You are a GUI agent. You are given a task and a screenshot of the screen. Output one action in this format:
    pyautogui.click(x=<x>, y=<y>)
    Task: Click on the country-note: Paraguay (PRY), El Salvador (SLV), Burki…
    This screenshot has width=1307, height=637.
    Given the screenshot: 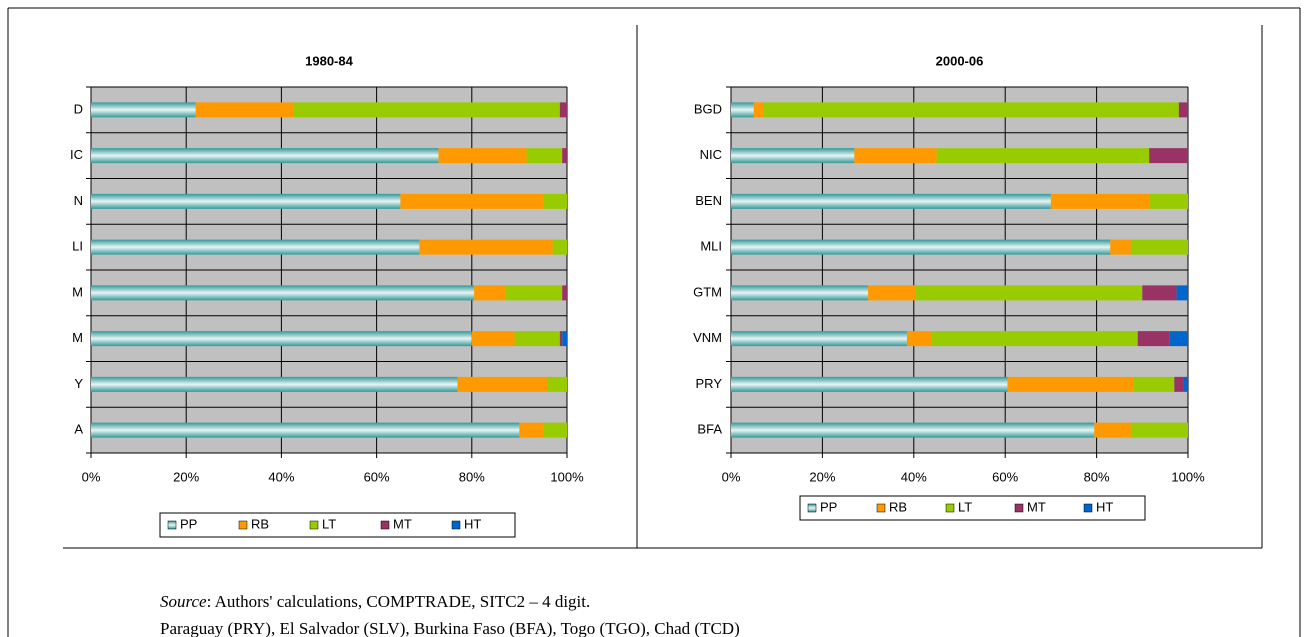 What is the action you would take?
    pyautogui.click(x=450, y=628)
    